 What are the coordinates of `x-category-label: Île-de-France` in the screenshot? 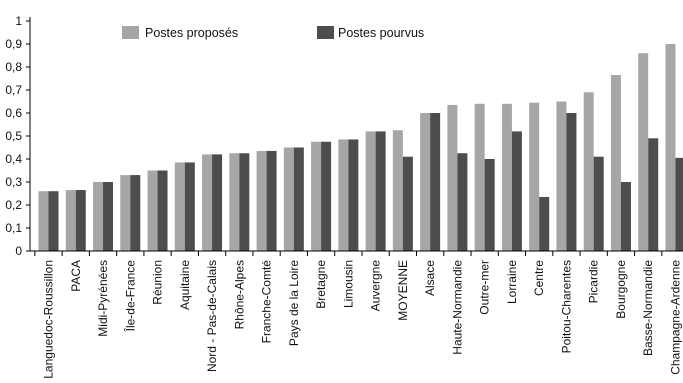 It's located at (129, 296).